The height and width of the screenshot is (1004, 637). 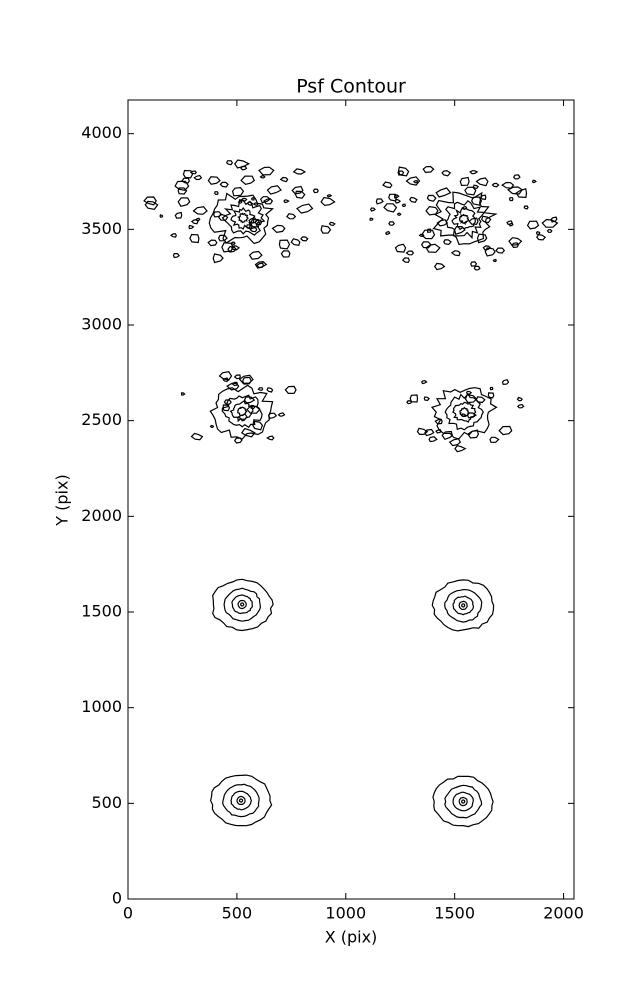 What do you see at coordinates (237, 913) in the screenshot?
I see `x-tick-label: 500` at bounding box center [237, 913].